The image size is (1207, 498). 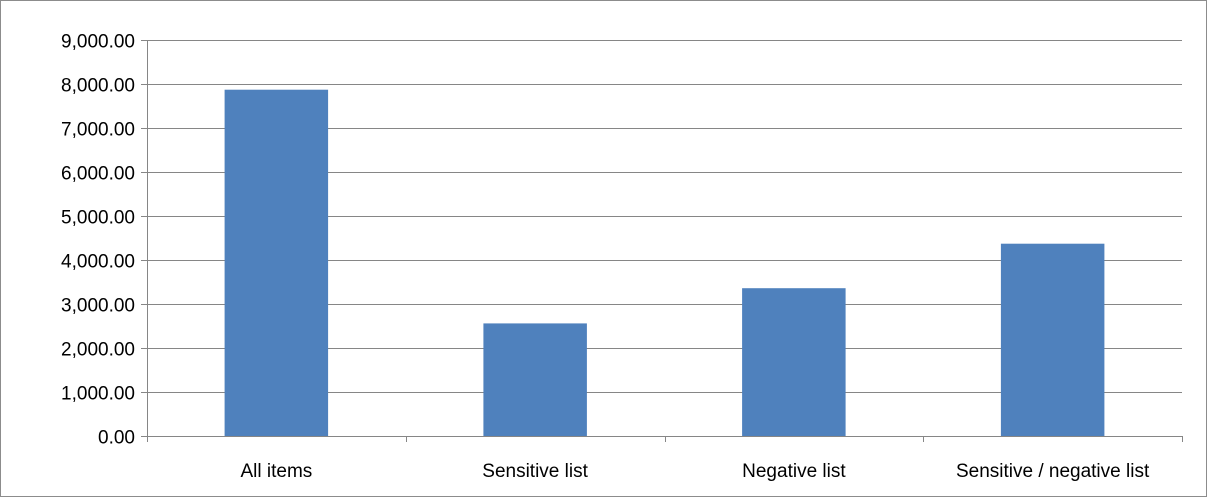 What do you see at coordinates (98, 42) in the screenshot?
I see `y-tick-label: 9,000.00` at bounding box center [98, 42].